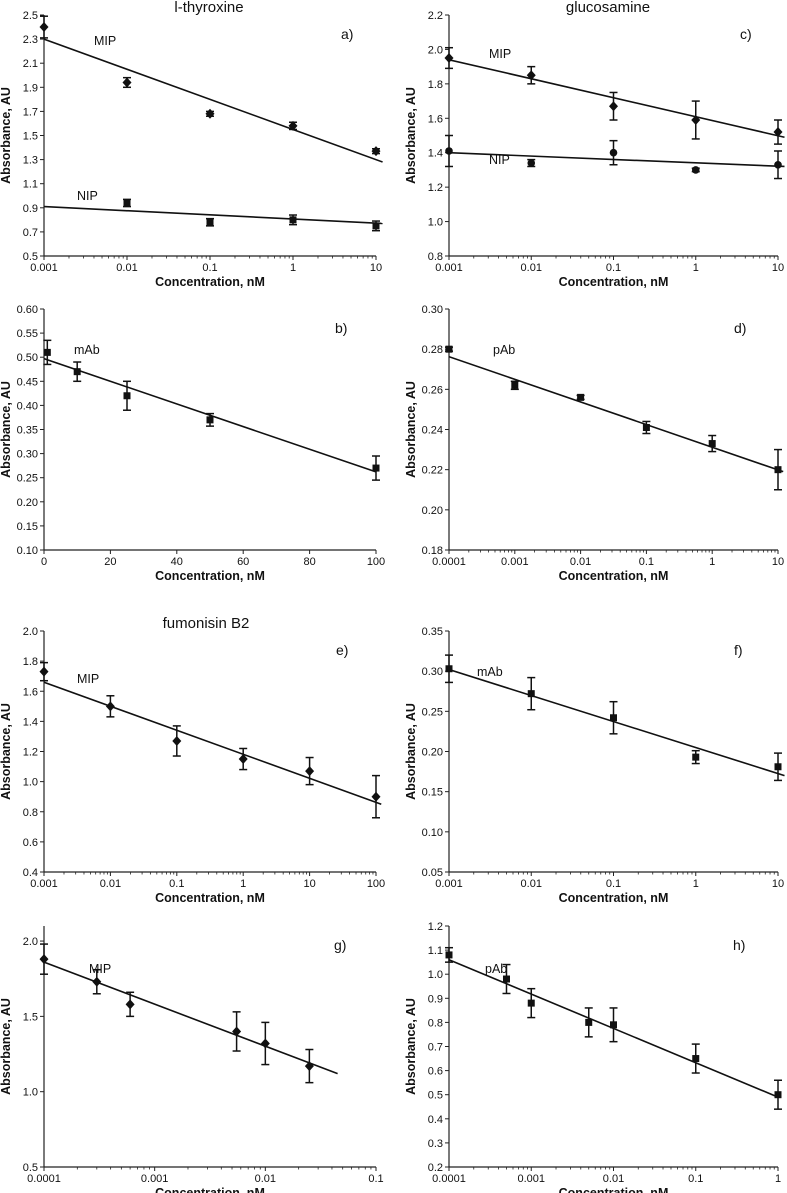 Image resolution: width=787 pixels, height=1193 pixels. What do you see at coordinates (435, 975) in the screenshot?
I see `y-tick-label: 1.0` at bounding box center [435, 975].